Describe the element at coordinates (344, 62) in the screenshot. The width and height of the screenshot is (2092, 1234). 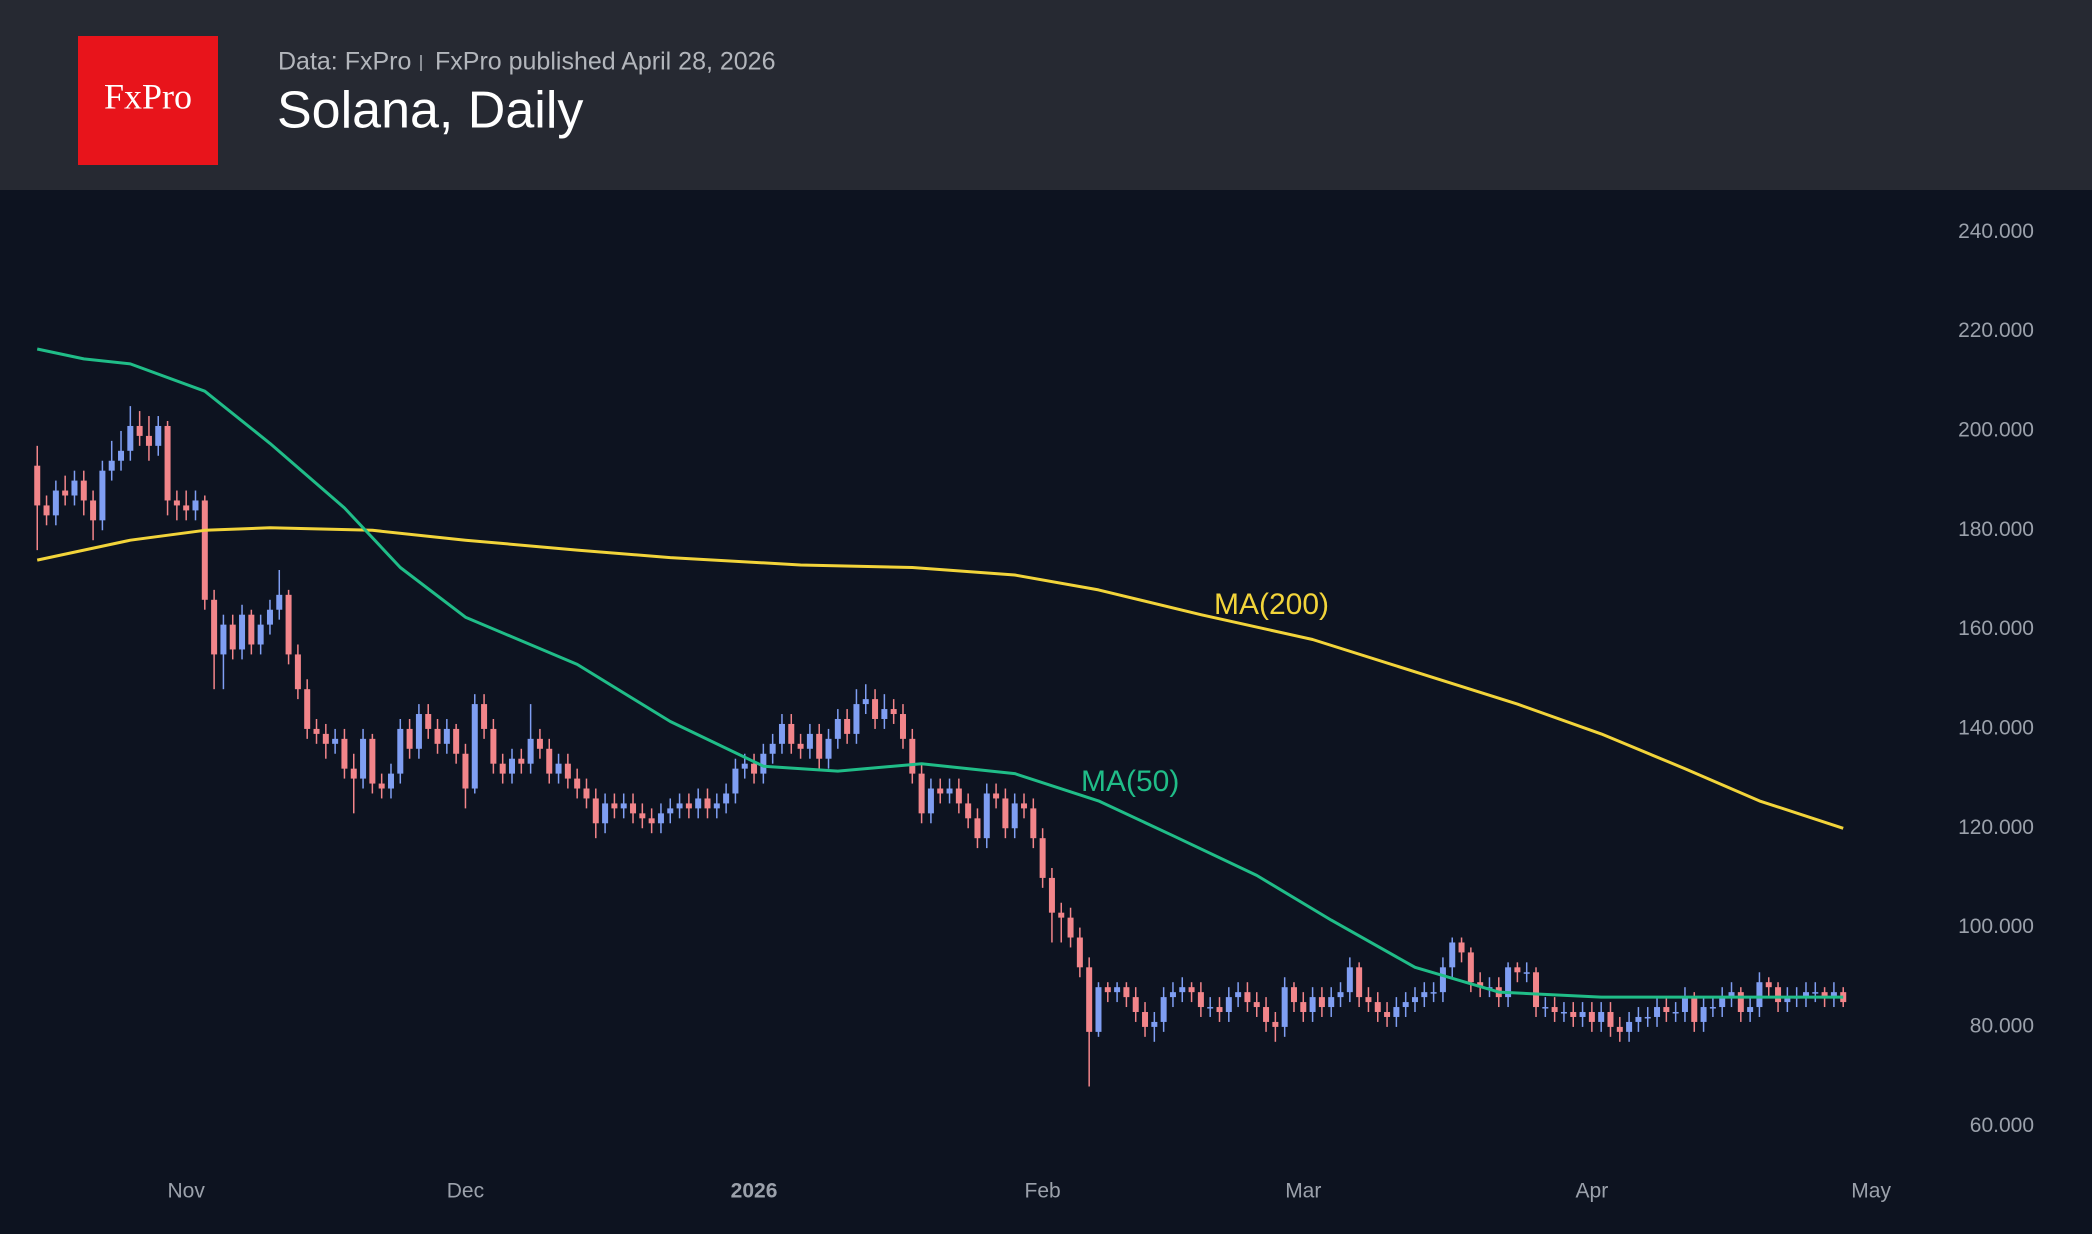
I see `source: Data: FxPro` at that location.